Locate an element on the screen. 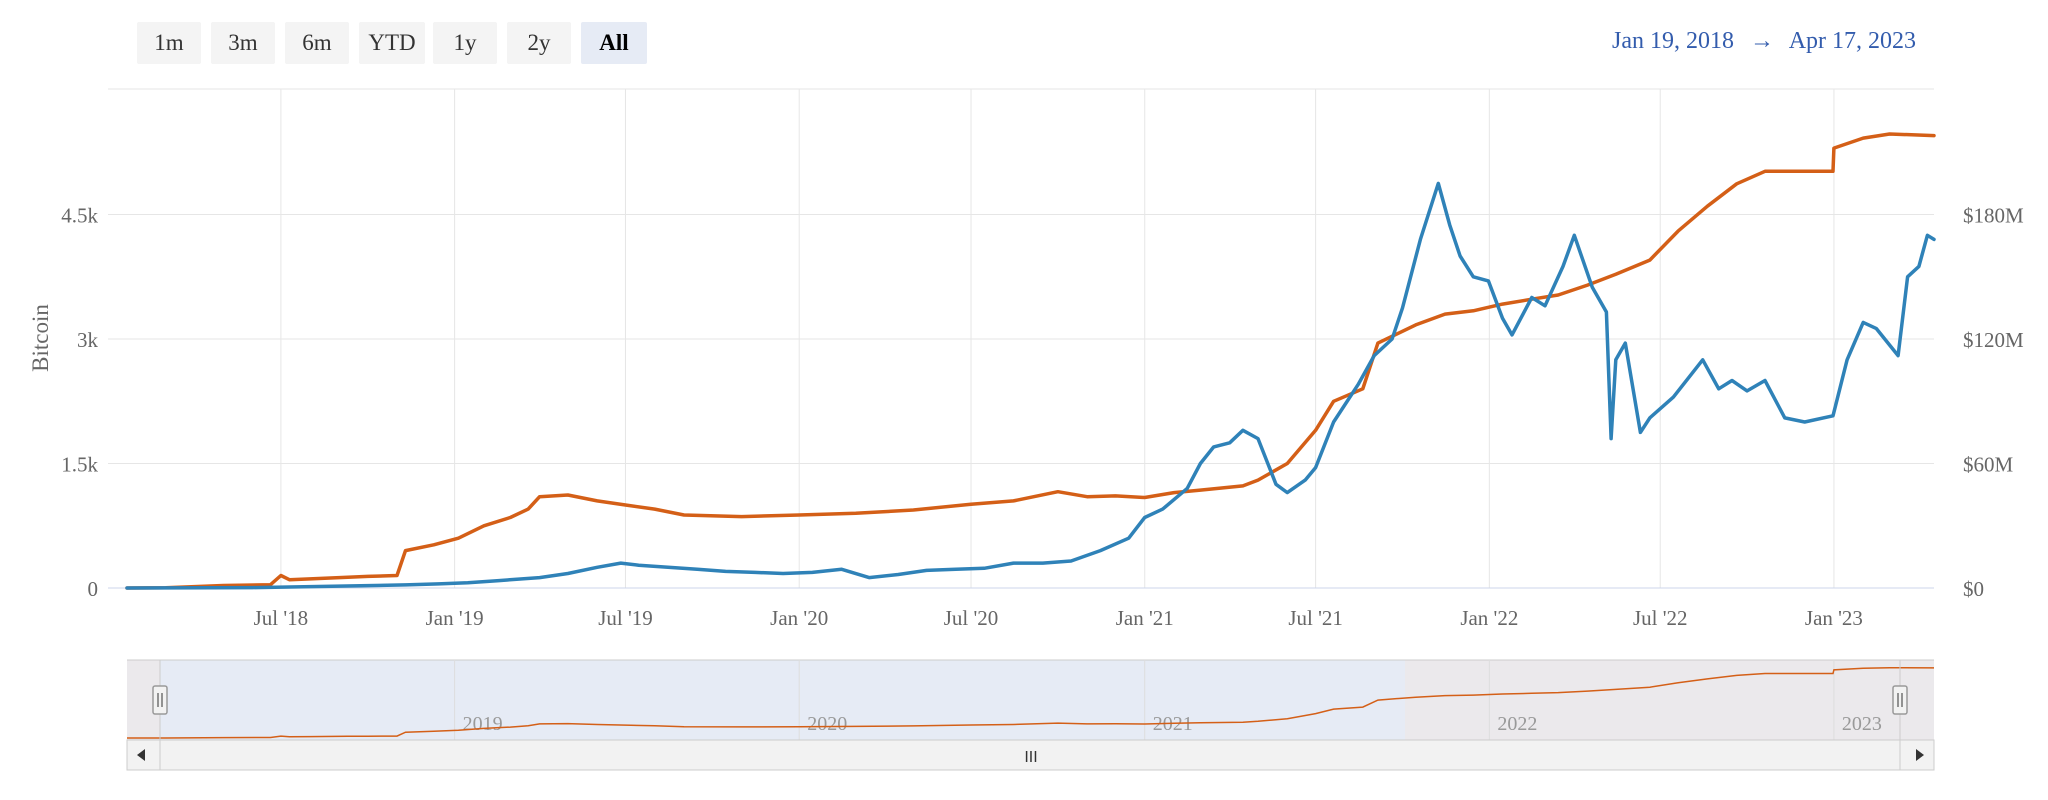 Image resolution: width=2048 pixels, height=800 pixels. navigator-year-label: 2022 is located at coordinates (1517, 724).